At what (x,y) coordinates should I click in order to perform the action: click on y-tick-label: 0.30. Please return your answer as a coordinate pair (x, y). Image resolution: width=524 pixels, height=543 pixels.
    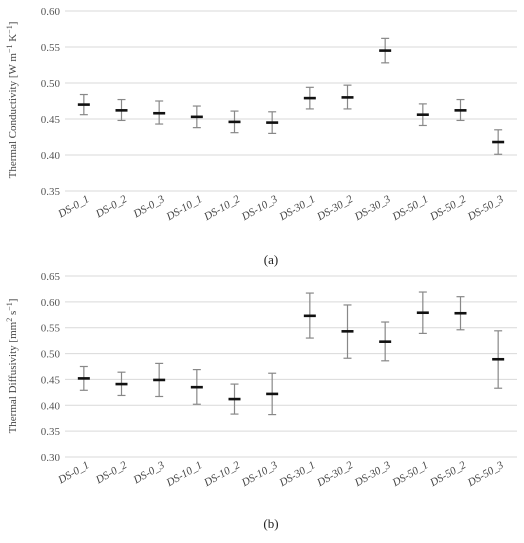
    Looking at the image, I should click on (51, 458).